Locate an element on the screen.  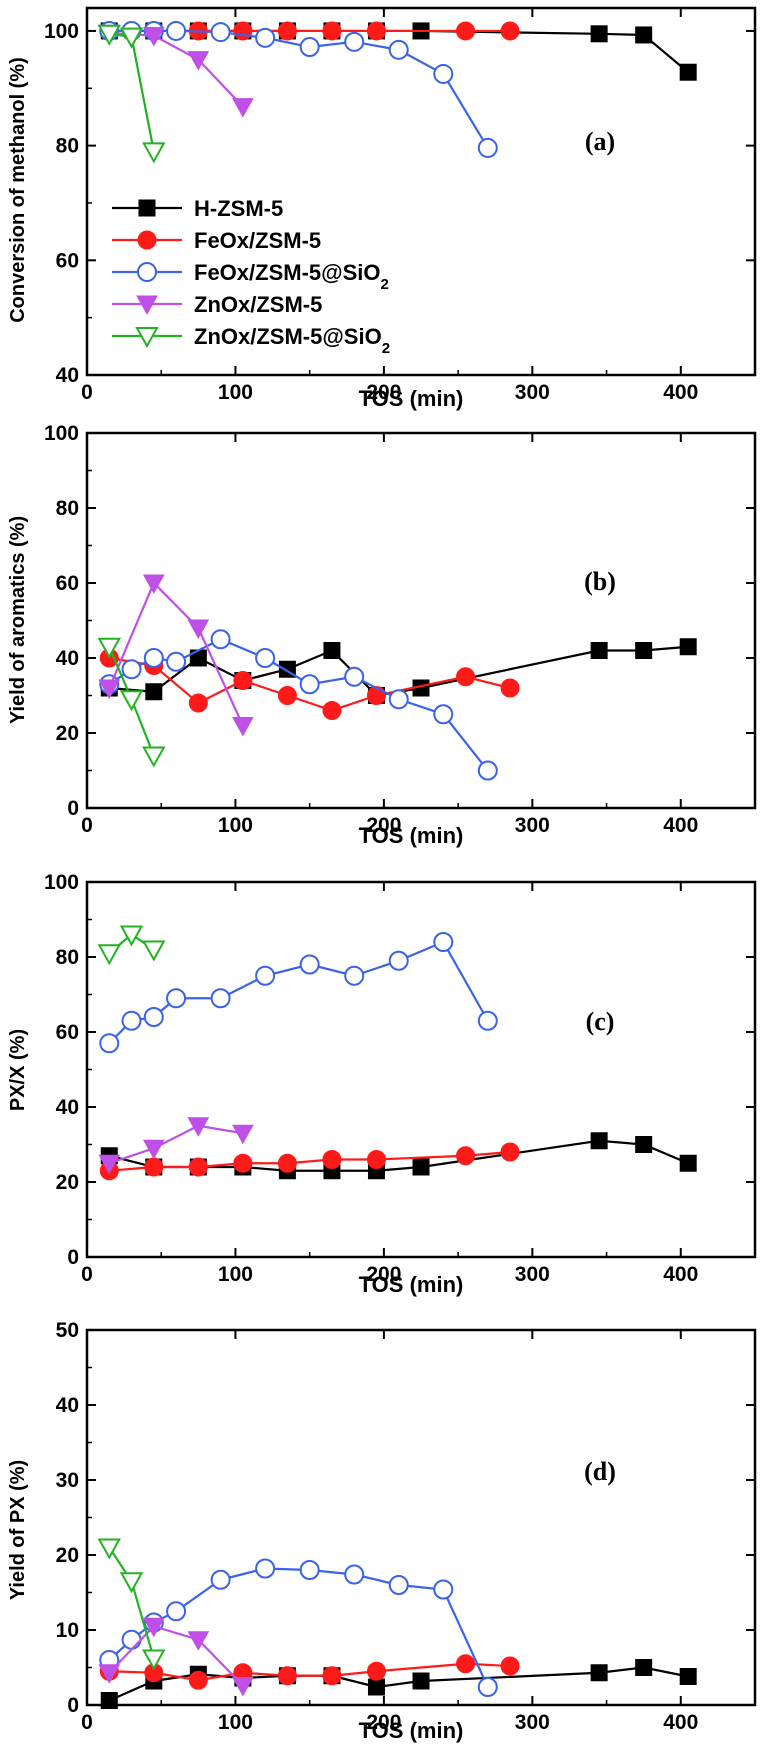
panel-c-xtick-label: 200 is located at coordinates (383, 1274).